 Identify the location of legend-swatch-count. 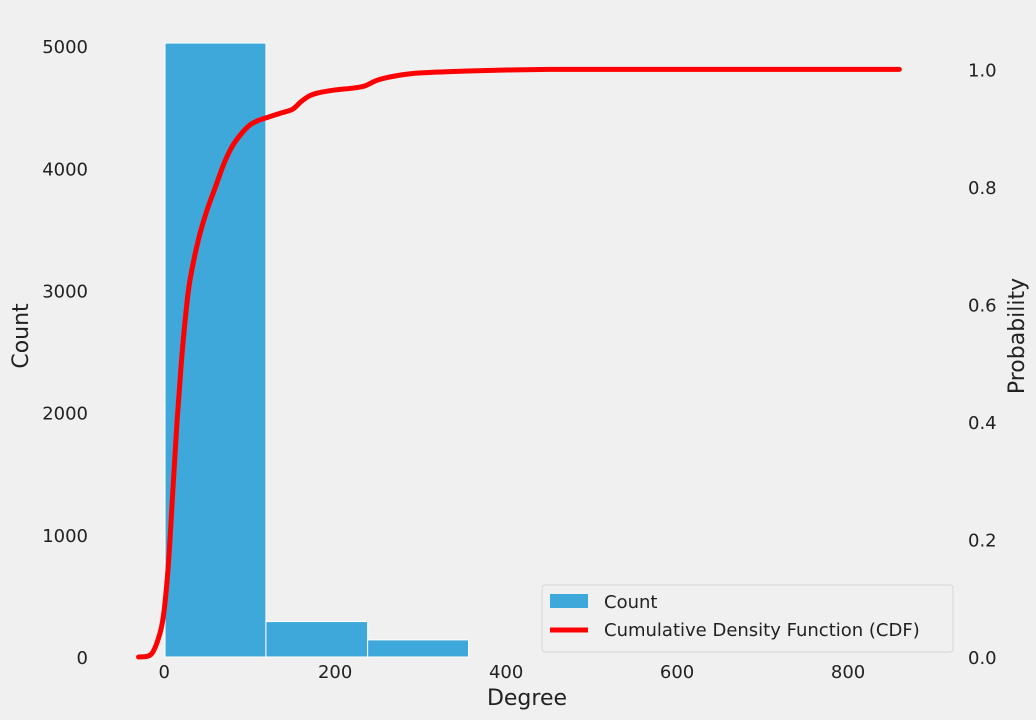
(569, 601).